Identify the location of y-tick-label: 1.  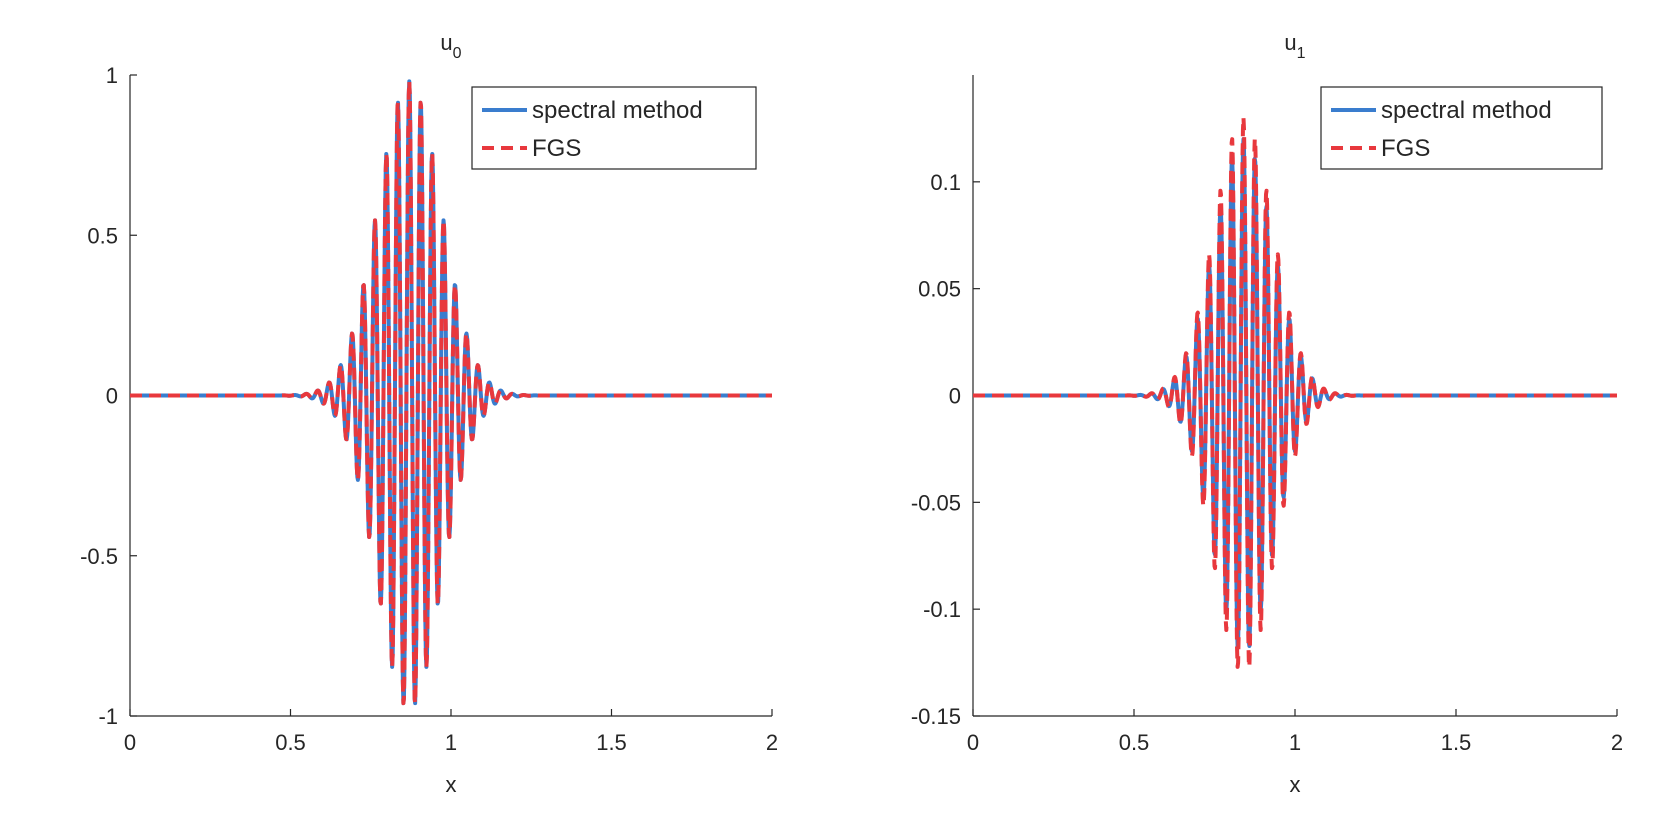
(112, 75).